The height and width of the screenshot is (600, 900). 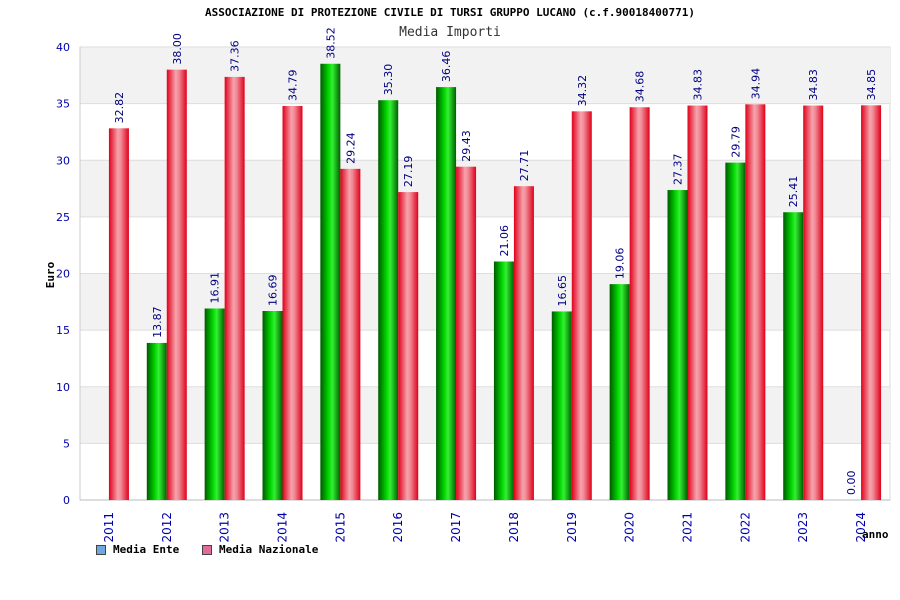 What do you see at coordinates (293, 86) in the screenshot?
I see `data-label: 34.79` at bounding box center [293, 86].